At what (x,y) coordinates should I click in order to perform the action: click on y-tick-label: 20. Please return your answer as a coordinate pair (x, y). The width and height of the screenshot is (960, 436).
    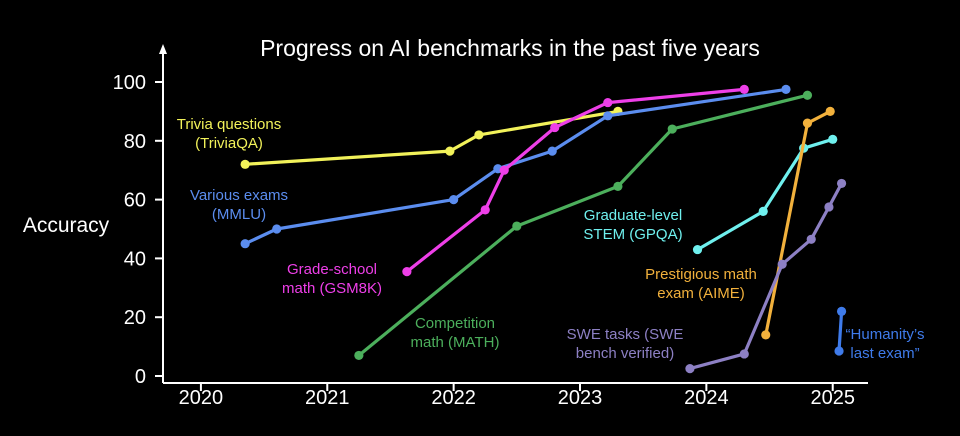
    Looking at the image, I should click on (135, 318).